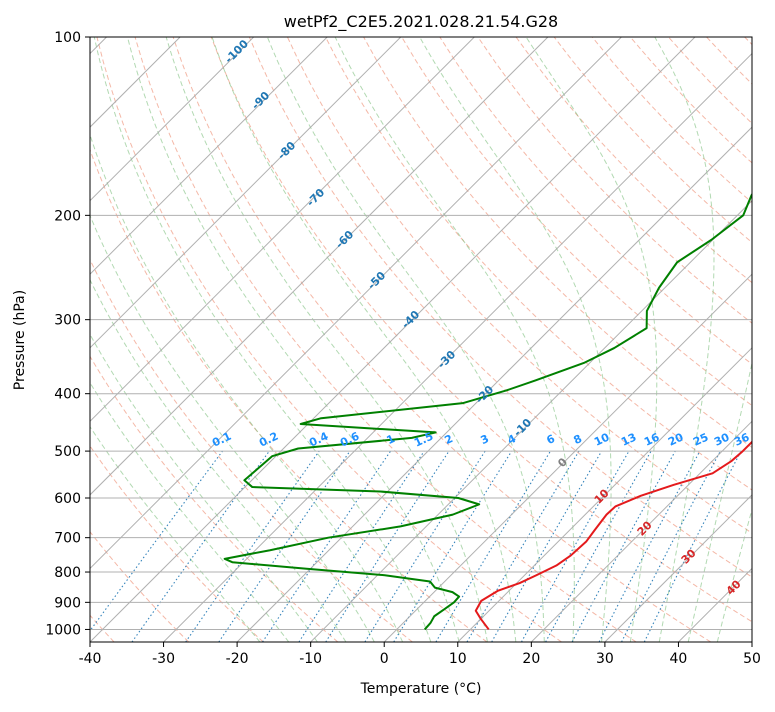 This screenshot has width=775, height=712. Describe the element at coordinates (446, 359) in the screenshot. I see `dry-adiabat-label: -30` at that location.